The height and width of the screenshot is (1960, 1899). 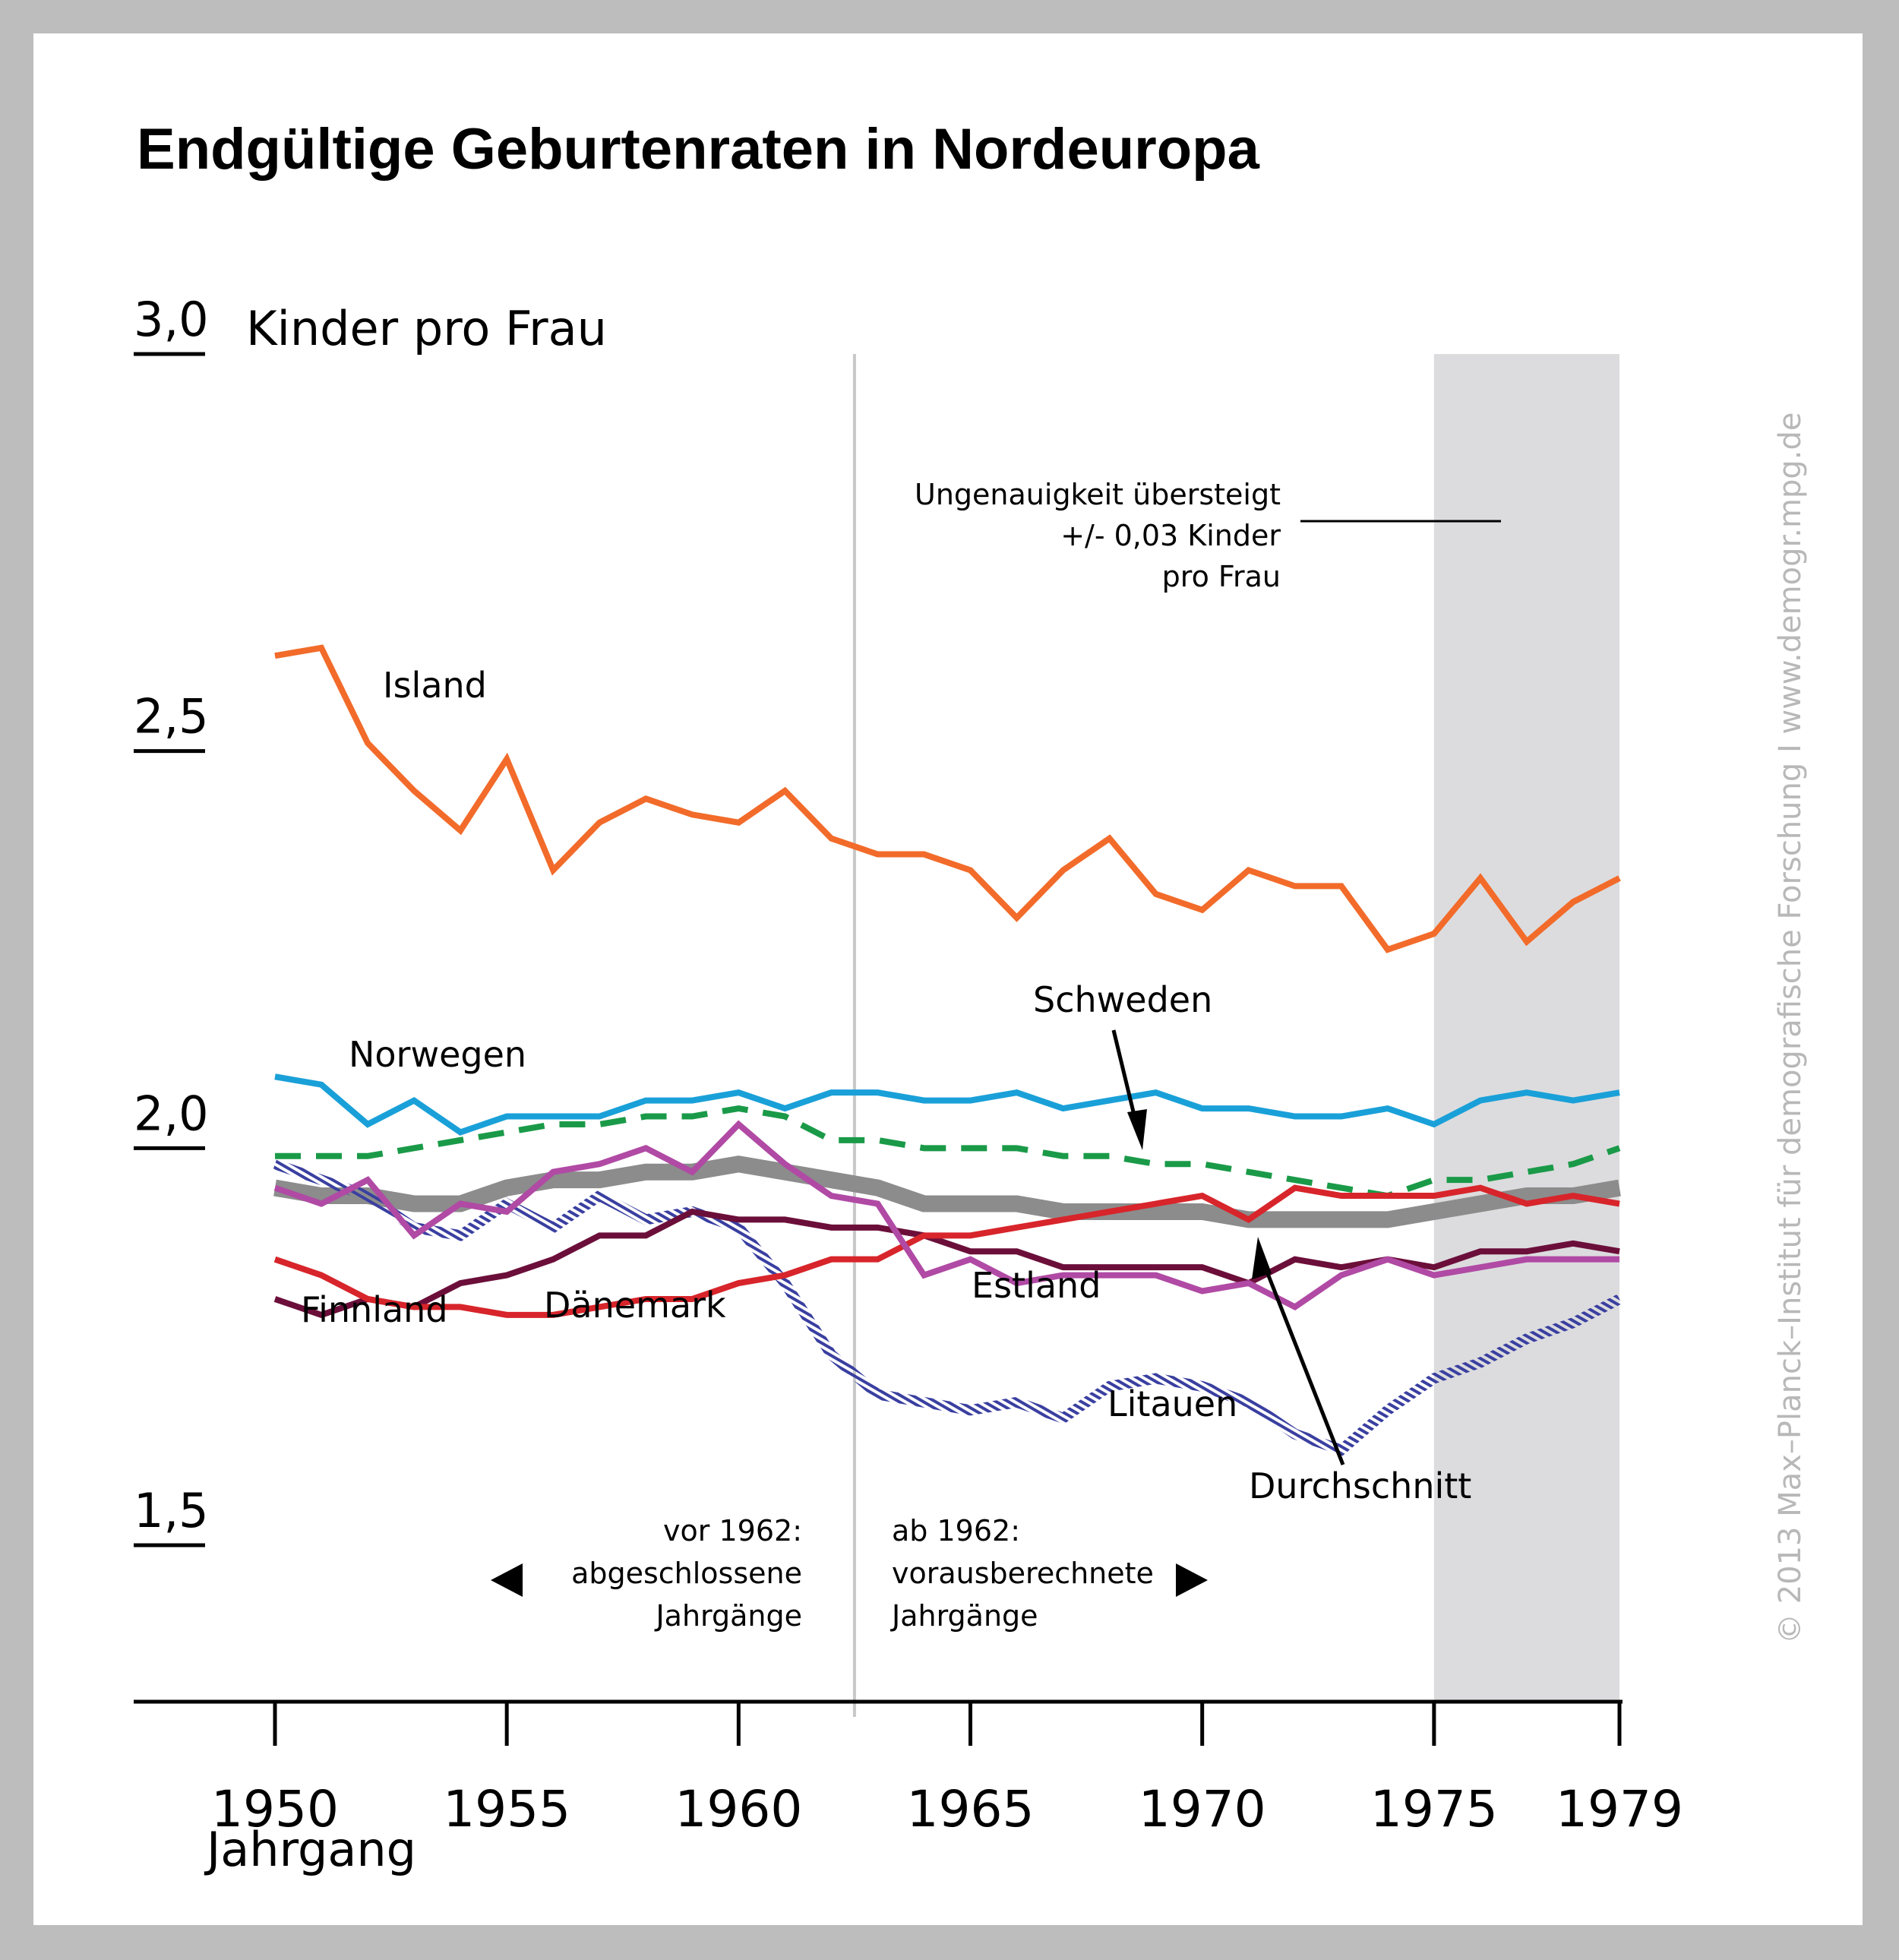 I want to click on label-norwegen: Norwegen, so click(x=438, y=1054).